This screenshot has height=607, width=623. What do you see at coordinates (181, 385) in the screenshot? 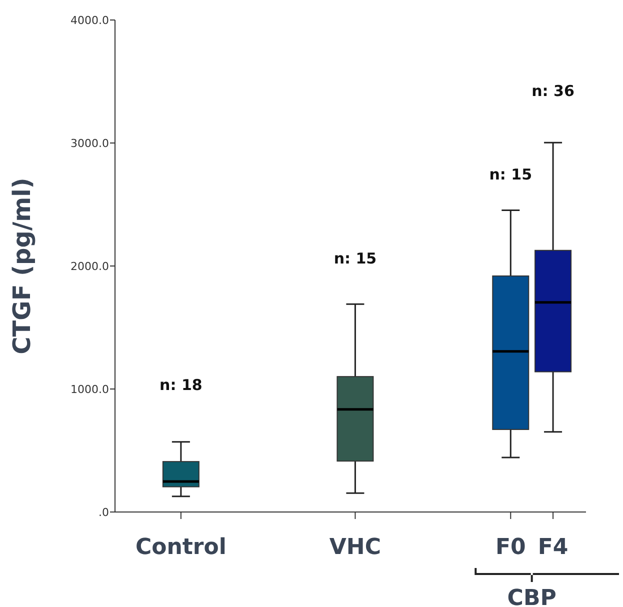
I see `annotation: n: 18` at bounding box center [181, 385].